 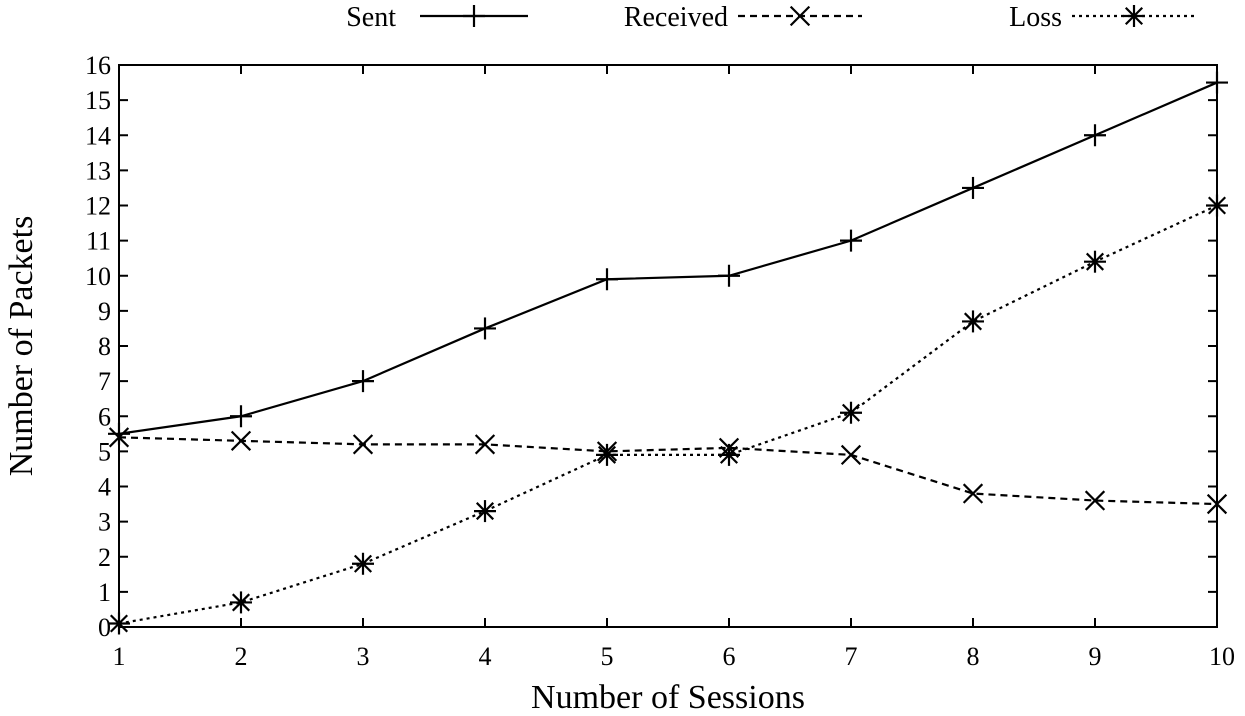 I want to click on x-tick-label: 4, so click(x=485, y=656).